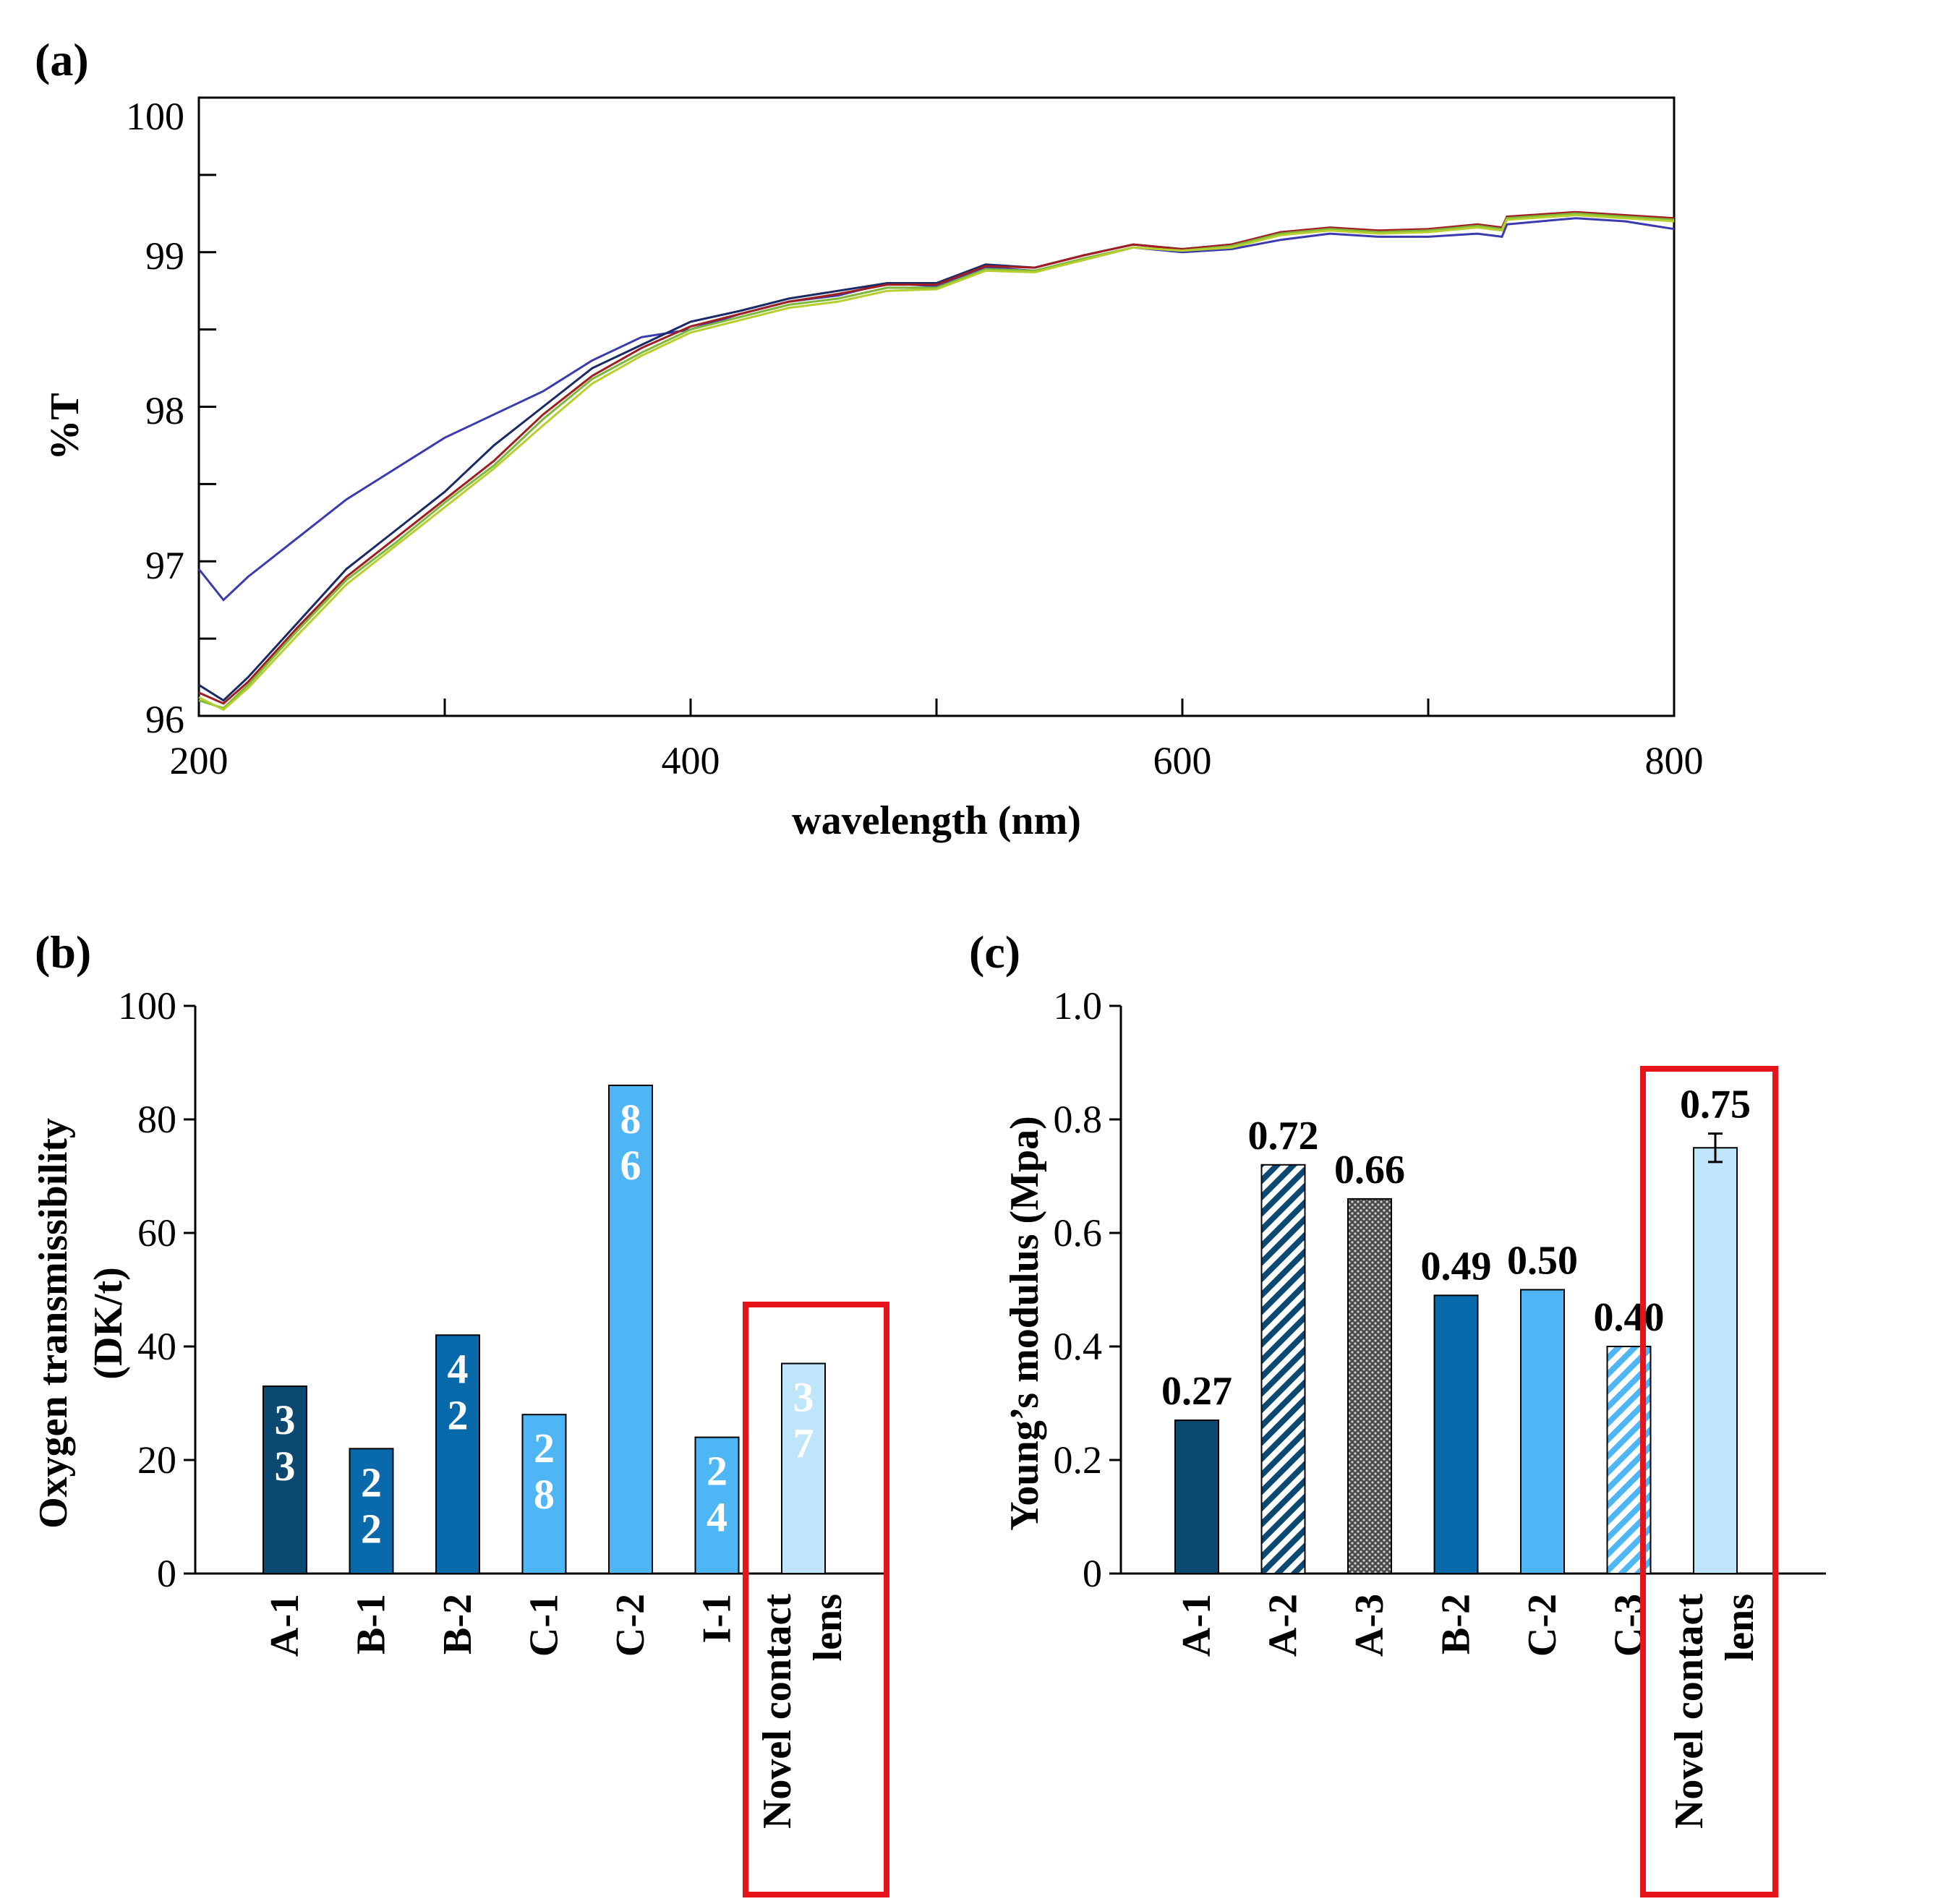 This screenshot has height=1904, width=1946. What do you see at coordinates (803, 1443) in the screenshot?
I see `panel-b-value-label-digit: 7` at bounding box center [803, 1443].